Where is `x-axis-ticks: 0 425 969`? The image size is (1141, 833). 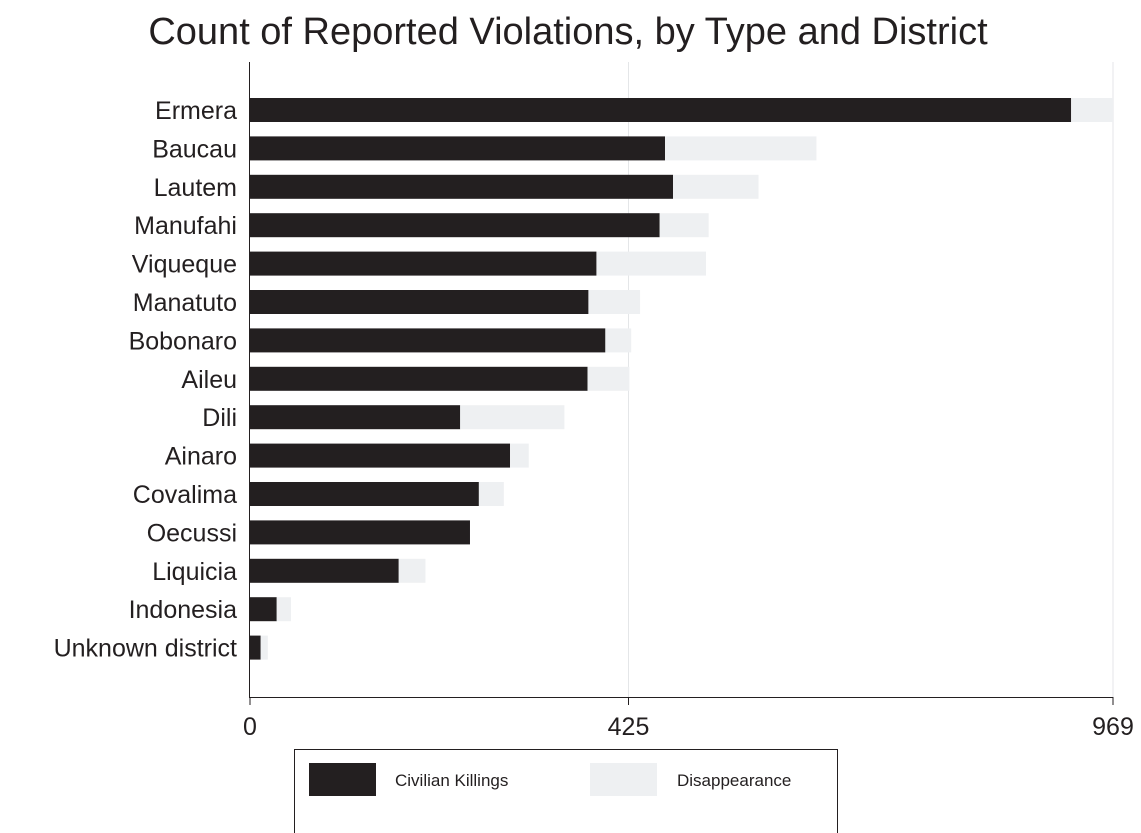 x-axis-ticks: 0 425 969 is located at coordinates (688, 719).